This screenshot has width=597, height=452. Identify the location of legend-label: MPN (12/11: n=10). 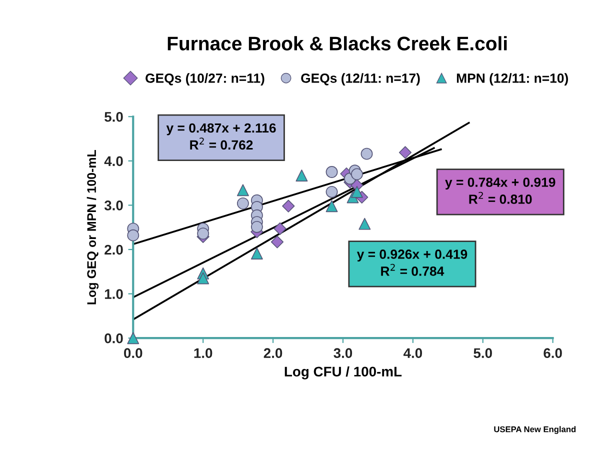
(512, 79).